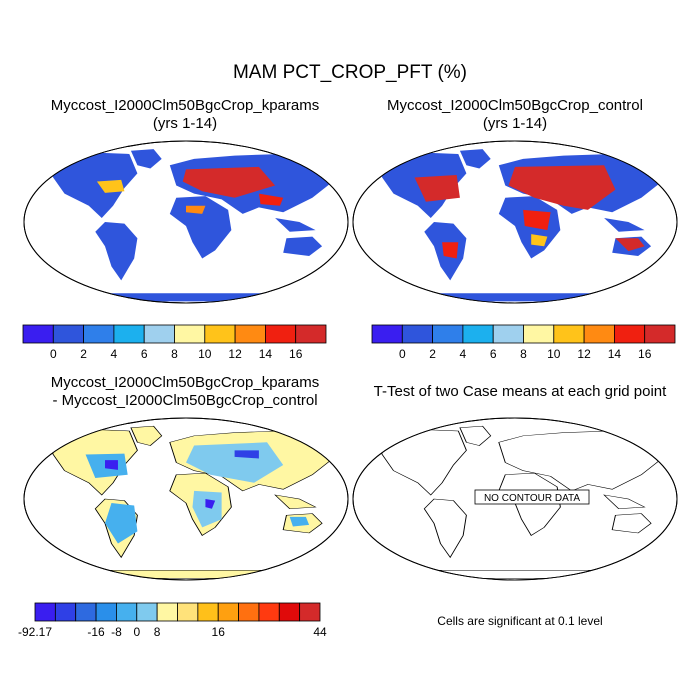 The image size is (700, 700). I want to click on map-kparams-crop-hotspots, so click(190, 190).